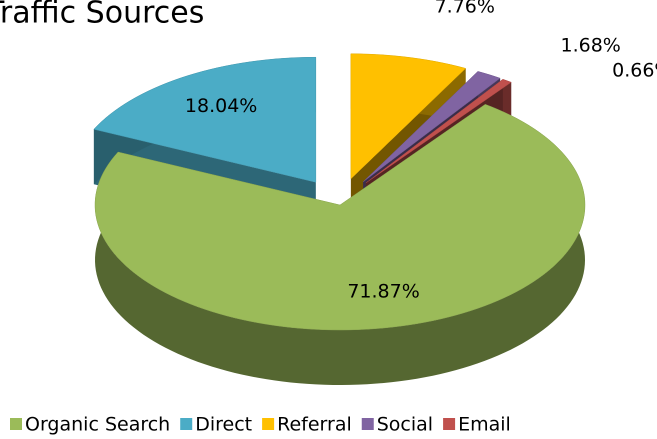  I want to click on legend-item: Referral, so click(307, 425).